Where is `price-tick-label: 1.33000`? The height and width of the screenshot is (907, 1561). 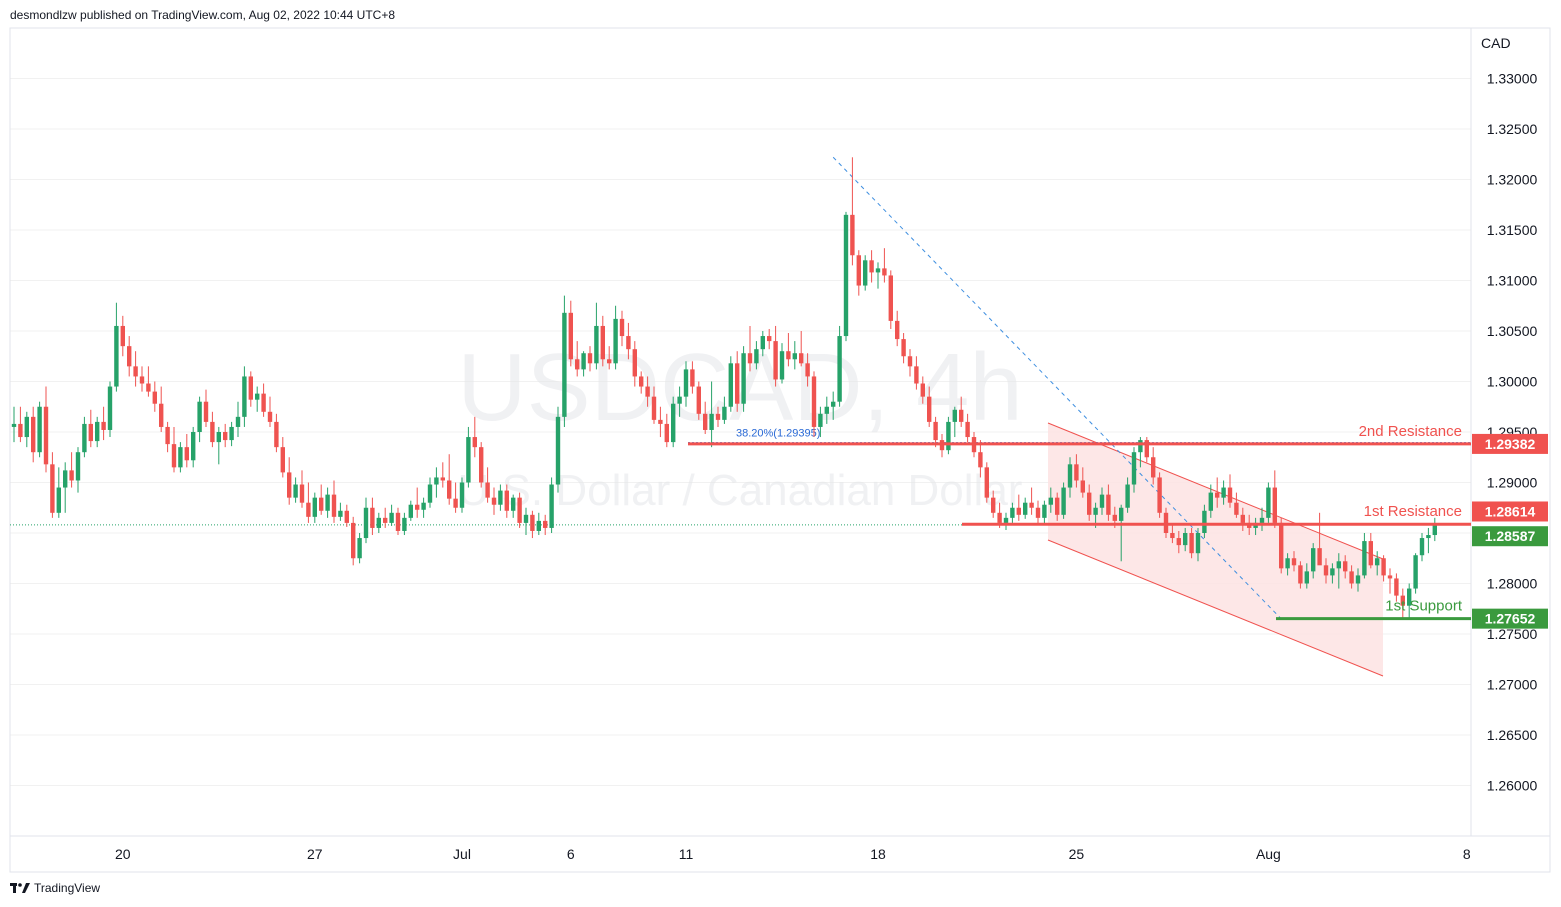 price-tick-label: 1.33000 is located at coordinates (1512, 79).